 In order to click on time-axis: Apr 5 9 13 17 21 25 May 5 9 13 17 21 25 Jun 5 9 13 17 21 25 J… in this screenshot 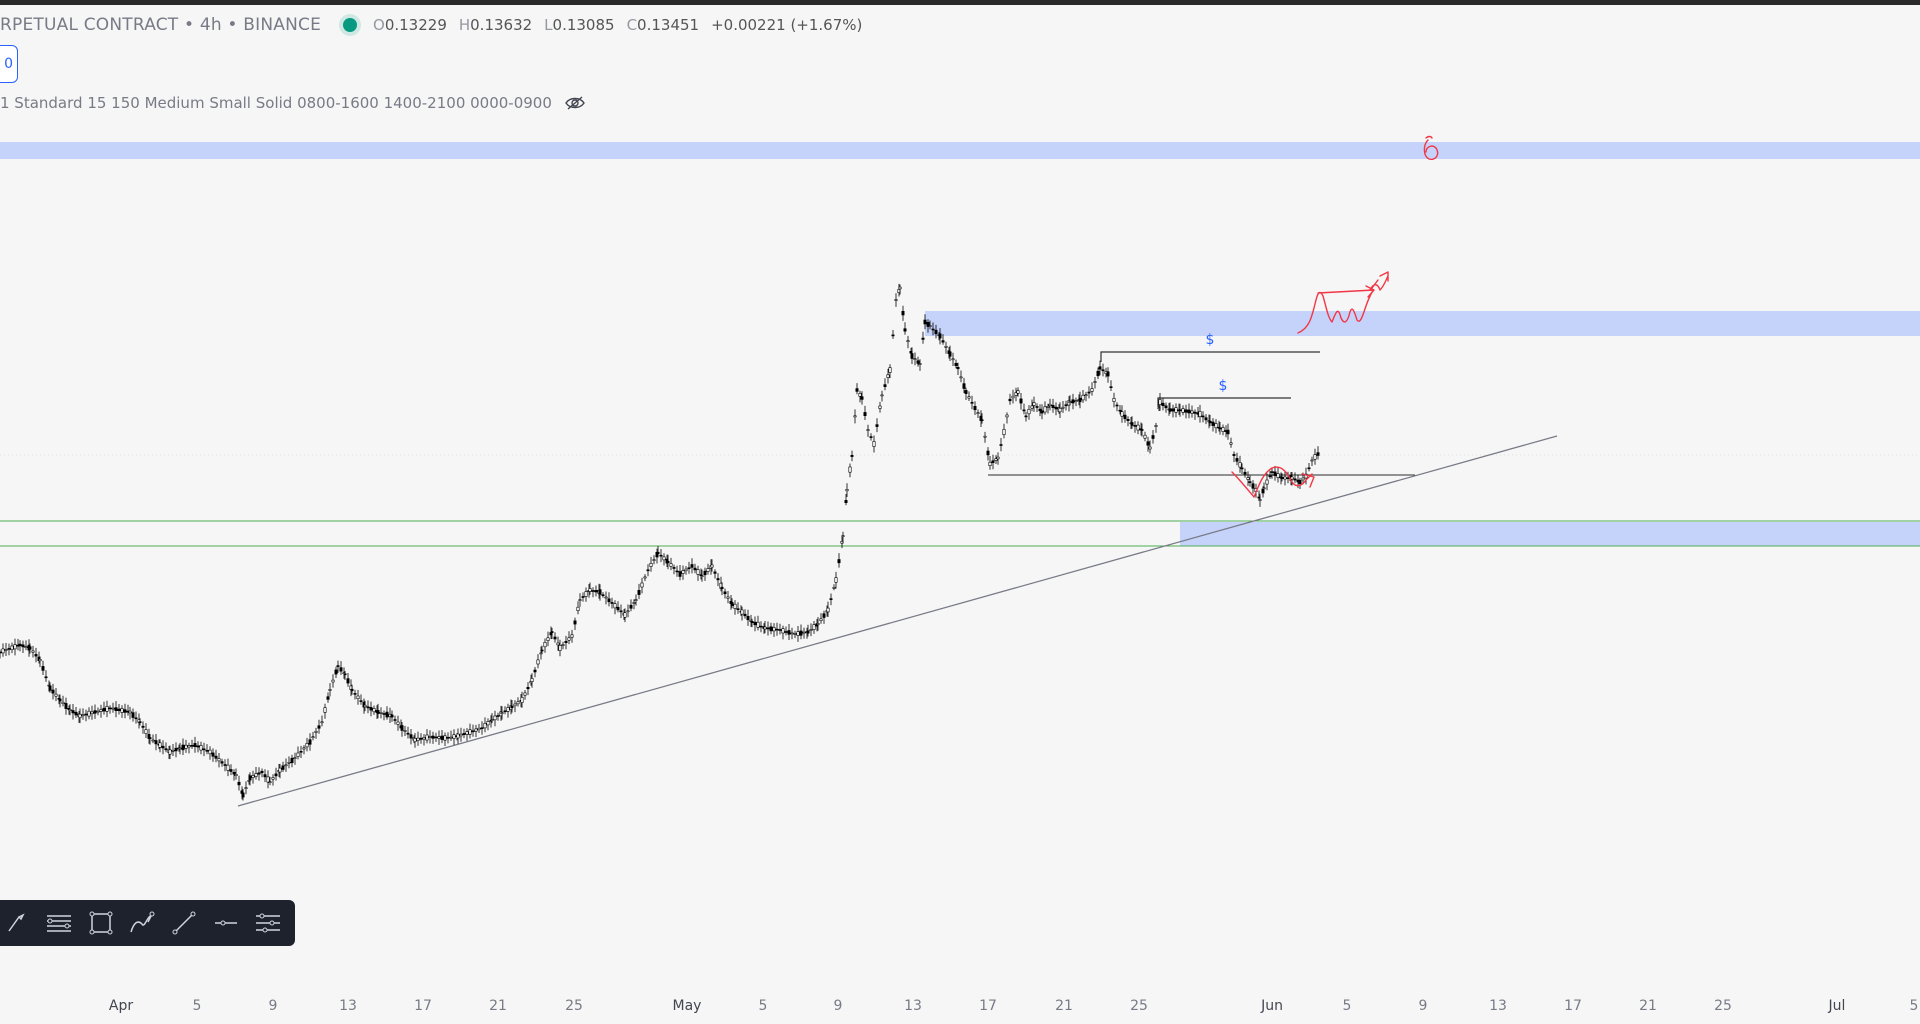, I will do `click(960, 1010)`.